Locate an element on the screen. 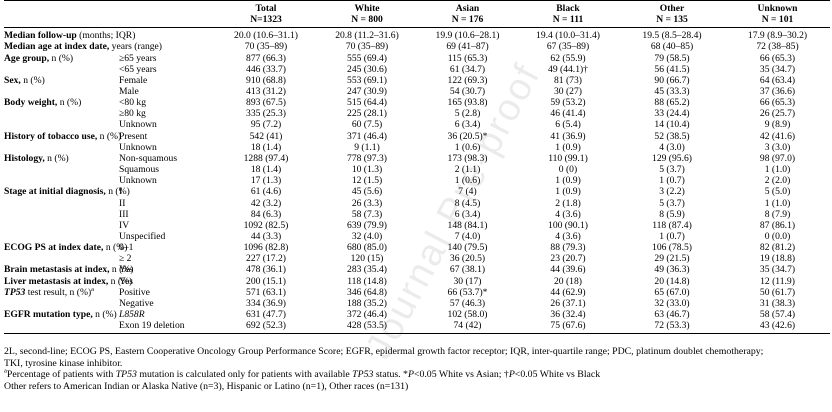  row-sublabel-text: ≥ 2 is located at coordinates (125, 259).